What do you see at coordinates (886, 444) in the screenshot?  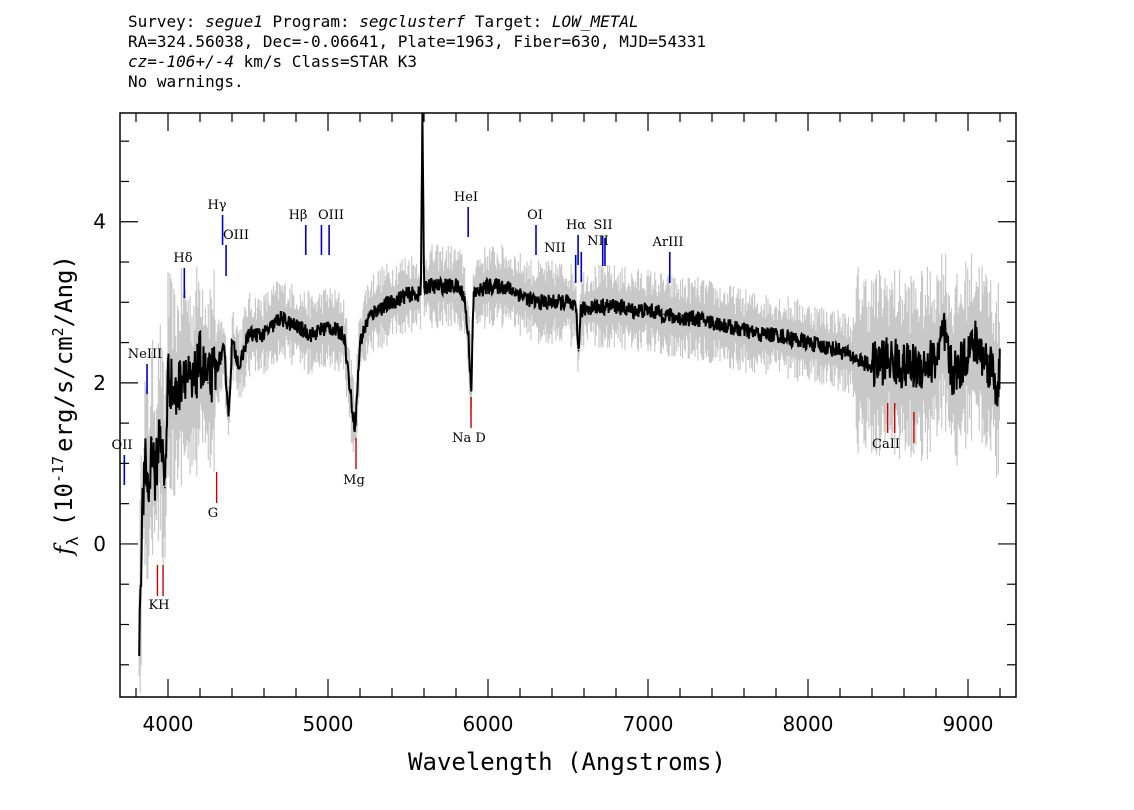 I see `absorption-line-label: CaII` at bounding box center [886, 444].